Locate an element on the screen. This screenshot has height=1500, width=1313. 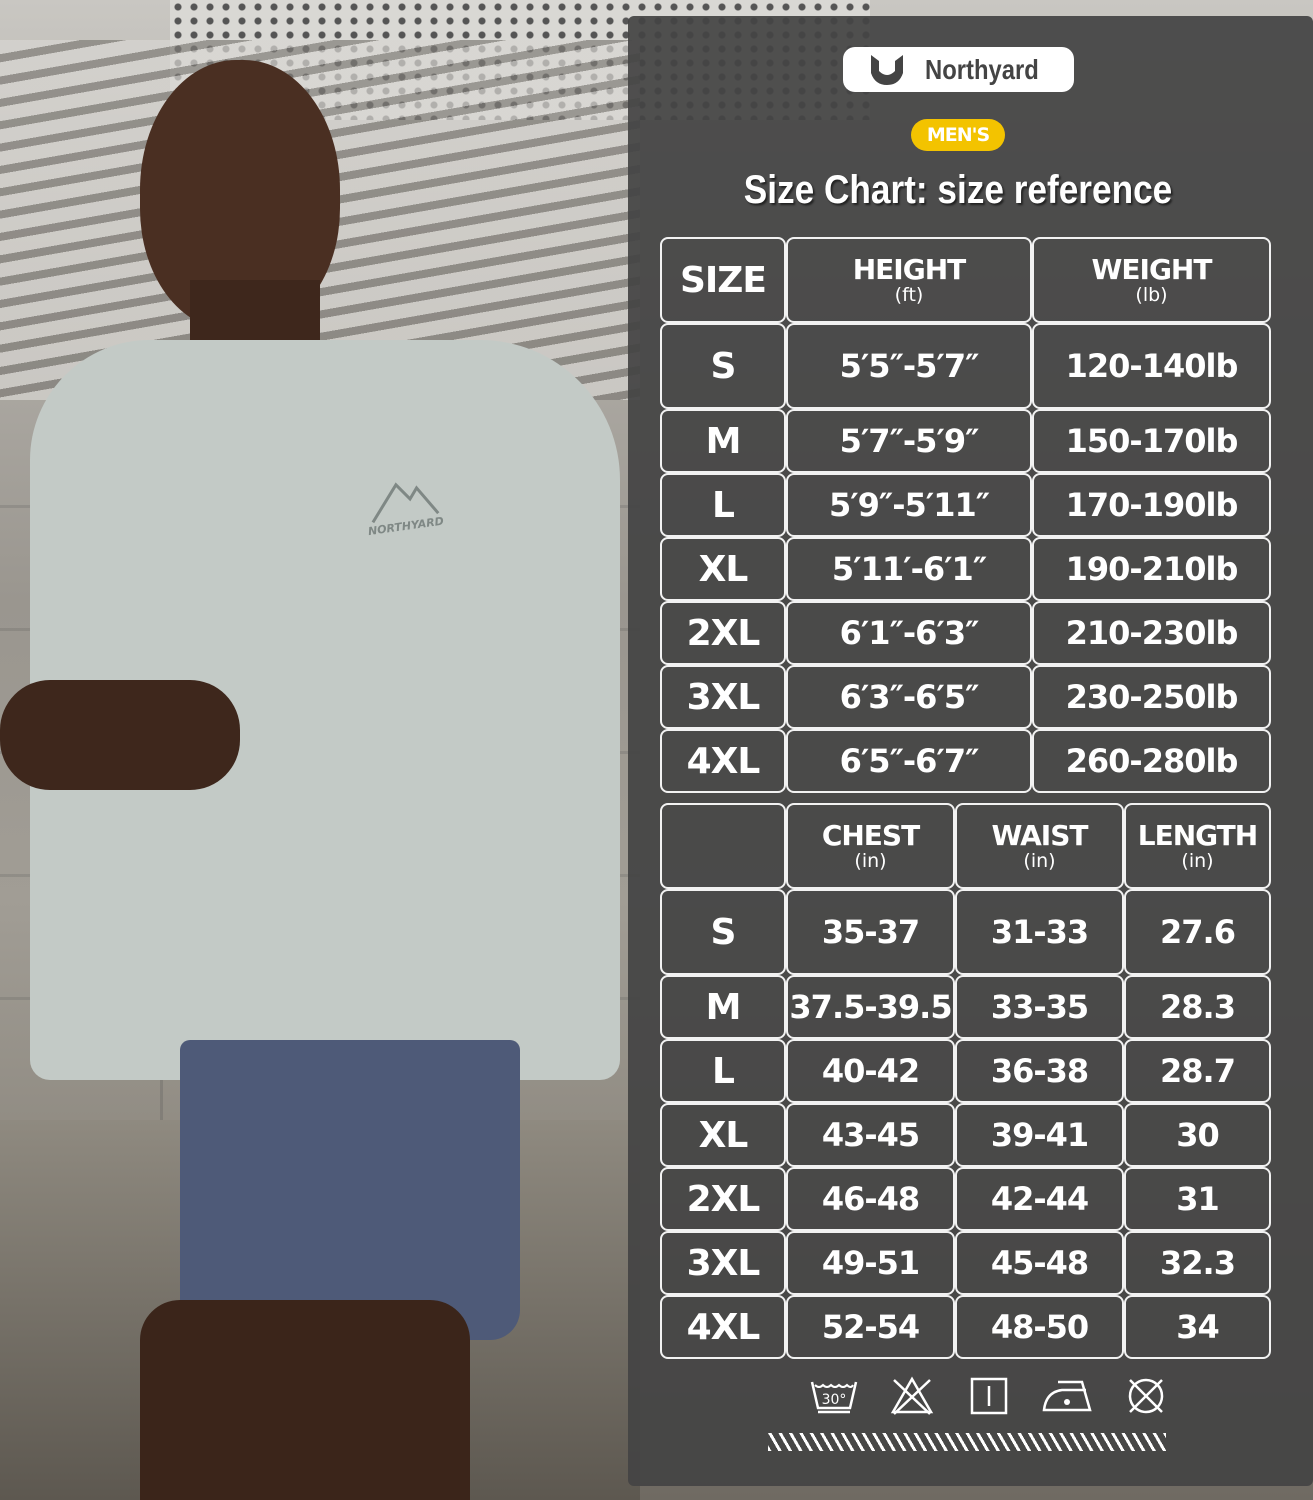
length-cell: 30 is located at coordinates (1197, 1135).